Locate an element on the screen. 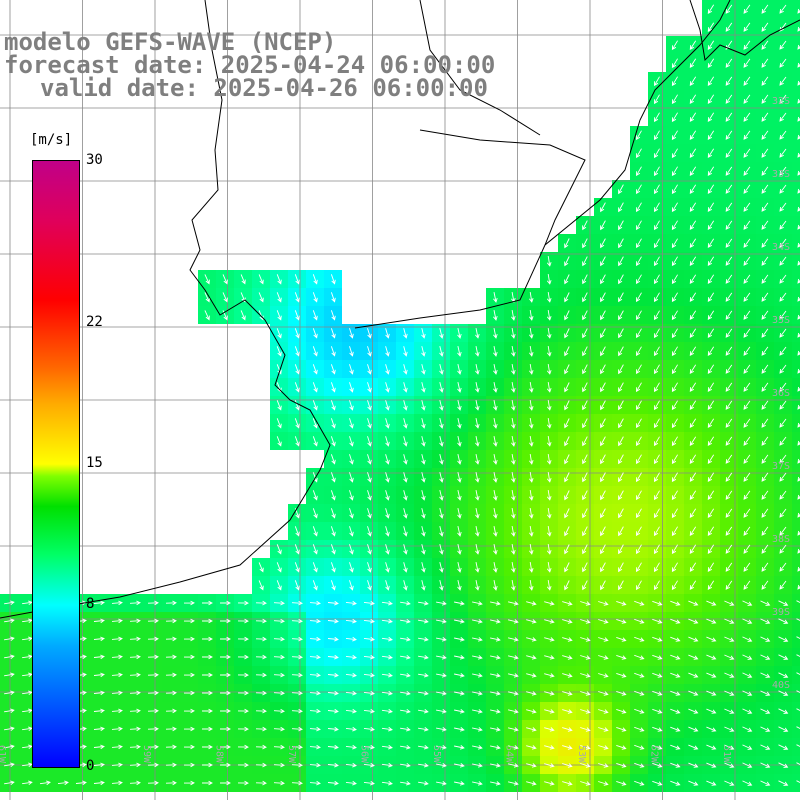 The image size is (800, 800). longitude-label: 54W is located at coordinates (509, 754).